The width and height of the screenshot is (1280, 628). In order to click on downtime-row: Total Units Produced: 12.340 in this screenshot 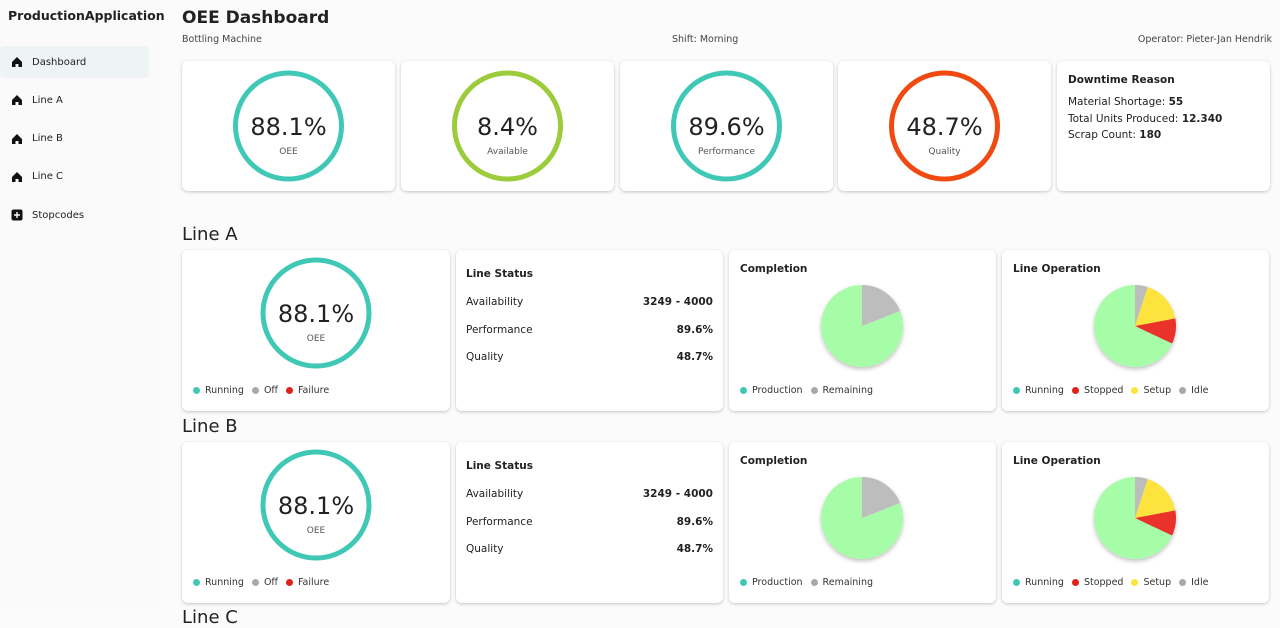, I will do `click(1145, 119)`.